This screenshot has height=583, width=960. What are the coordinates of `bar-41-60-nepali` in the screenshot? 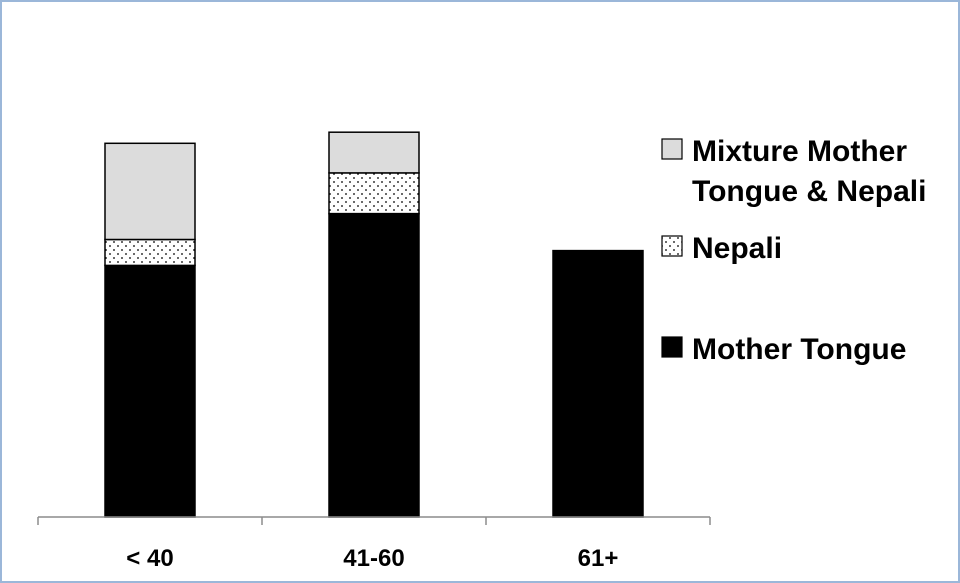 It's located at (374, 193).